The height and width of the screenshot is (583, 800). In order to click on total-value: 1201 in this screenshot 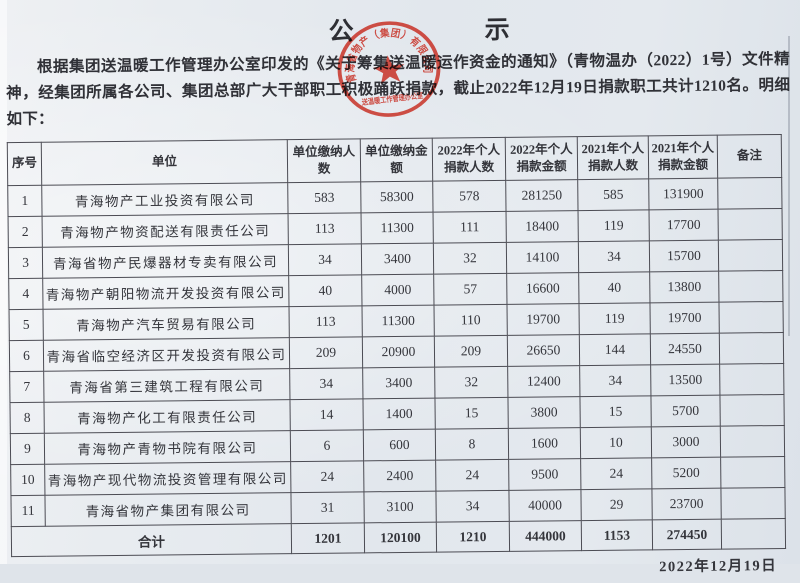, I will do `click(328, 538)`.